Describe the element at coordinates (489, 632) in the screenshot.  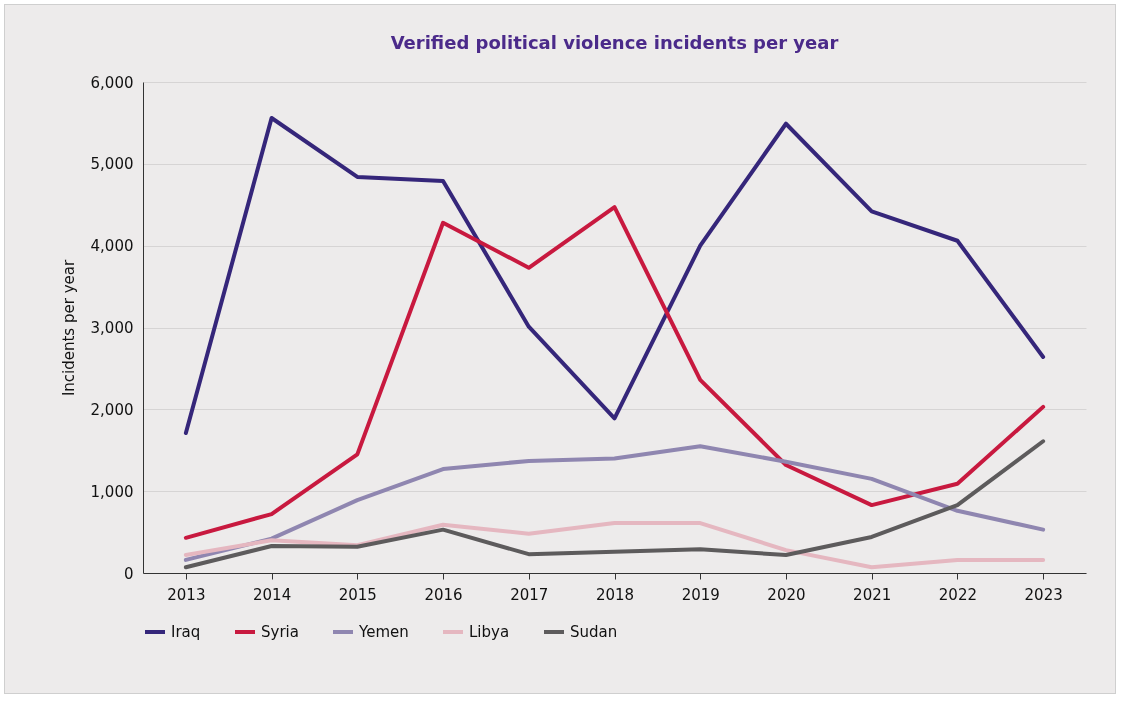
I see `legend-label: Libya` at that location.